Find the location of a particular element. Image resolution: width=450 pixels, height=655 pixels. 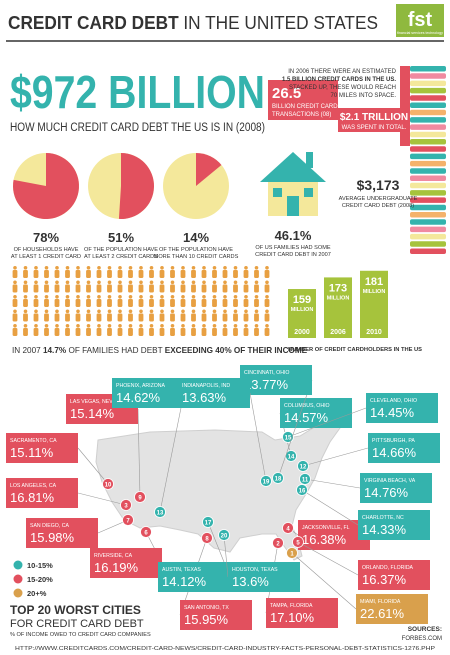

city-rank: 14 is located at coordinates (291, 457).